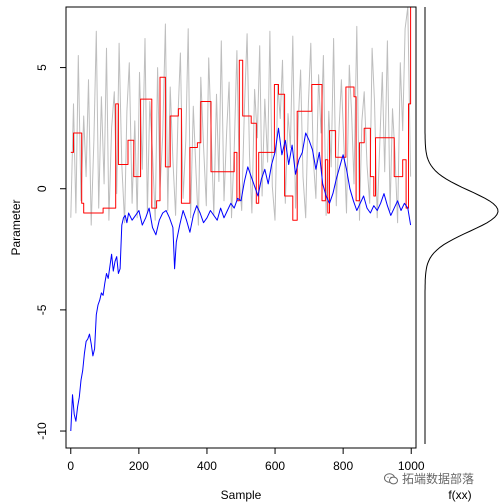  Describe the element at coordinates (241, 495) in the screenshot. I see `x-axis-title: Sample` at that location.